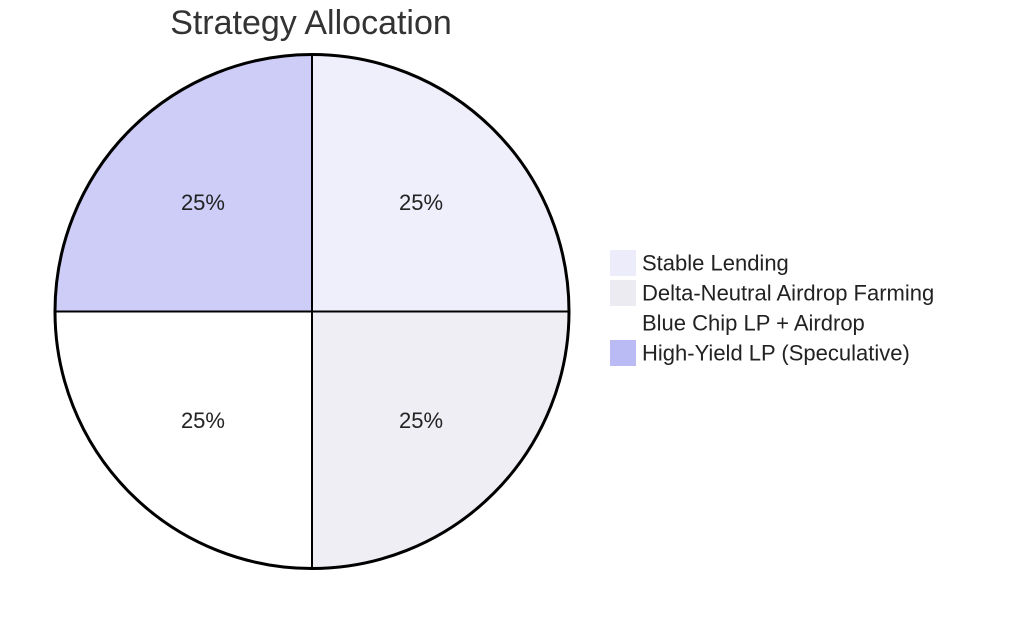  I want to click on legend-label: Blue Chip LP + Airdrop, so click(753, 323).